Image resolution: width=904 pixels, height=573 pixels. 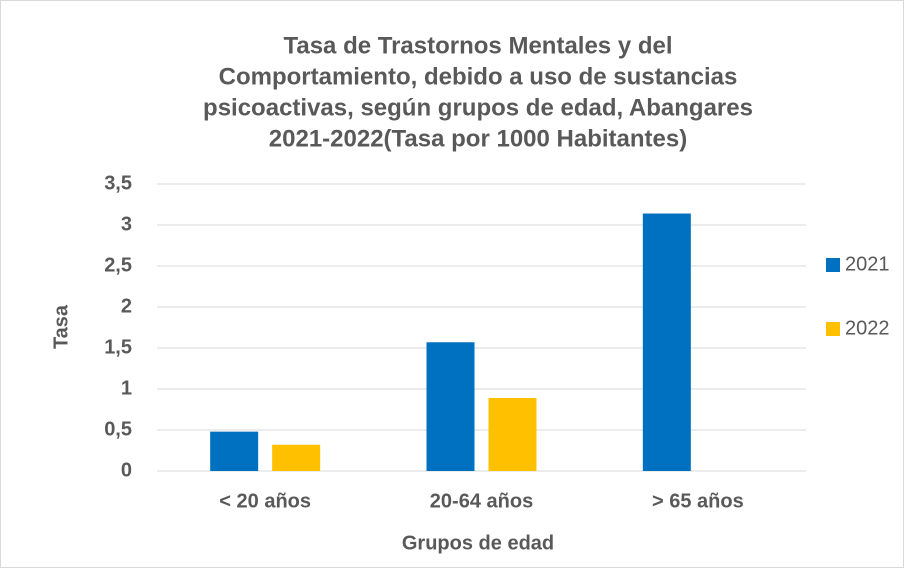 I want to click on legend-label: 2022, so click(x=867, y=328).